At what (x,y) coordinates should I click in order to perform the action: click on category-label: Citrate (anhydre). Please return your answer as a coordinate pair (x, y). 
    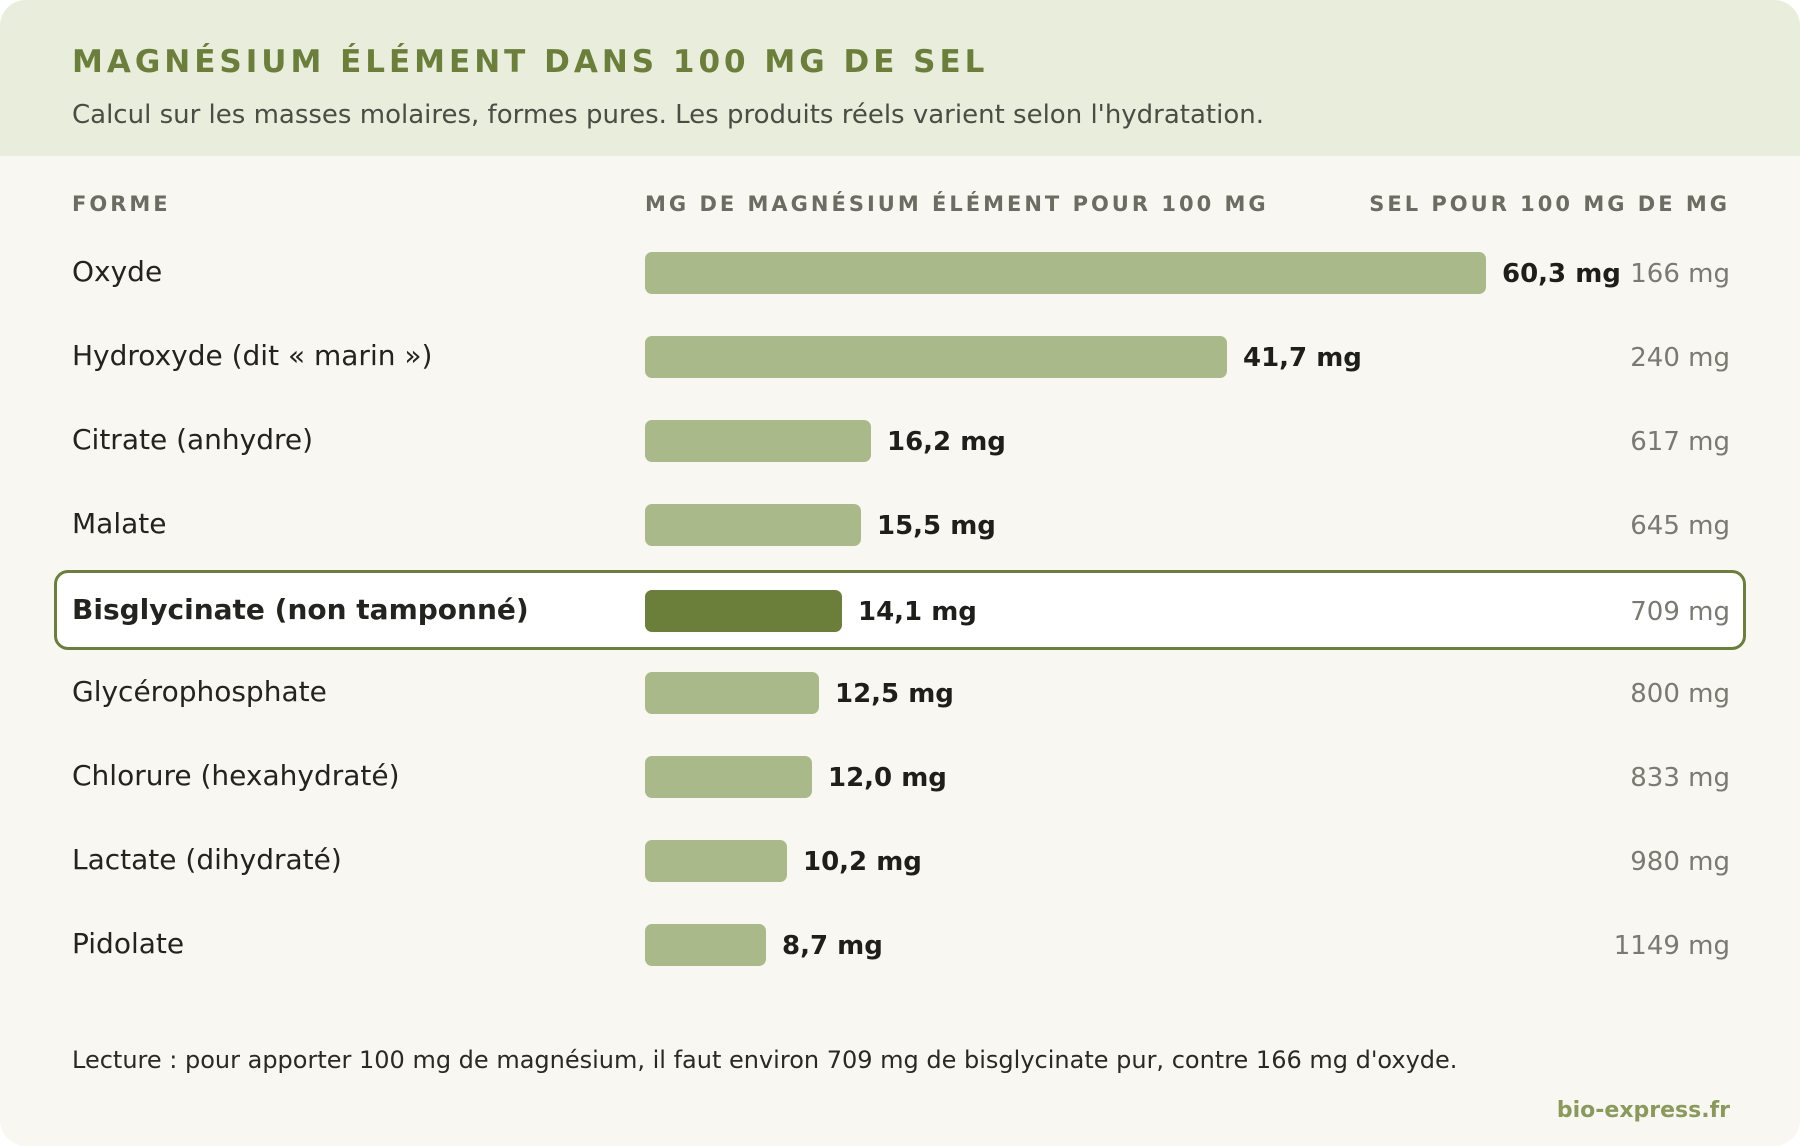
    Looking at the image, I should click on (193, 439).